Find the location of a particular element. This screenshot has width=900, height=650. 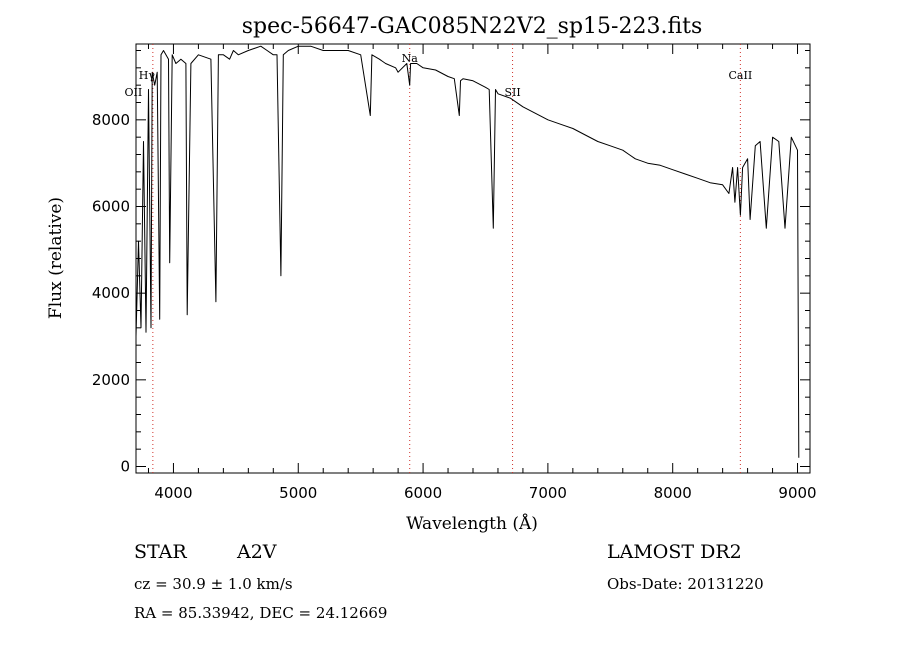

obs-date-label: Obs-Date: 20131220 is located at coordinates (685, 584).